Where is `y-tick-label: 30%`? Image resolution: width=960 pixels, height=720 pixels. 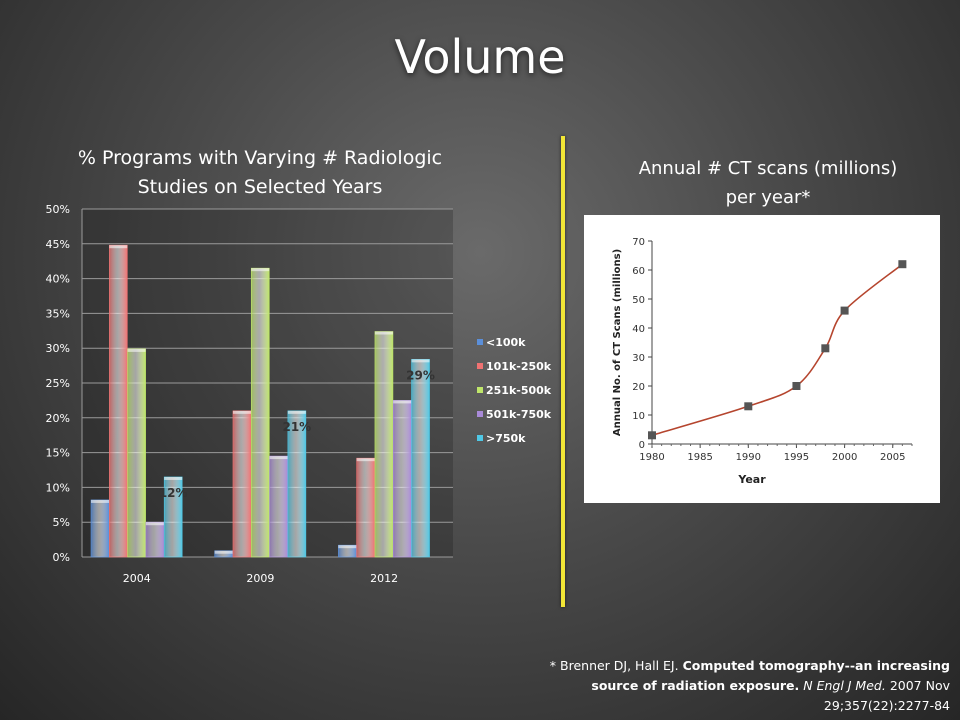 y-tick-label: 30% is located at coordinates (58, 348).